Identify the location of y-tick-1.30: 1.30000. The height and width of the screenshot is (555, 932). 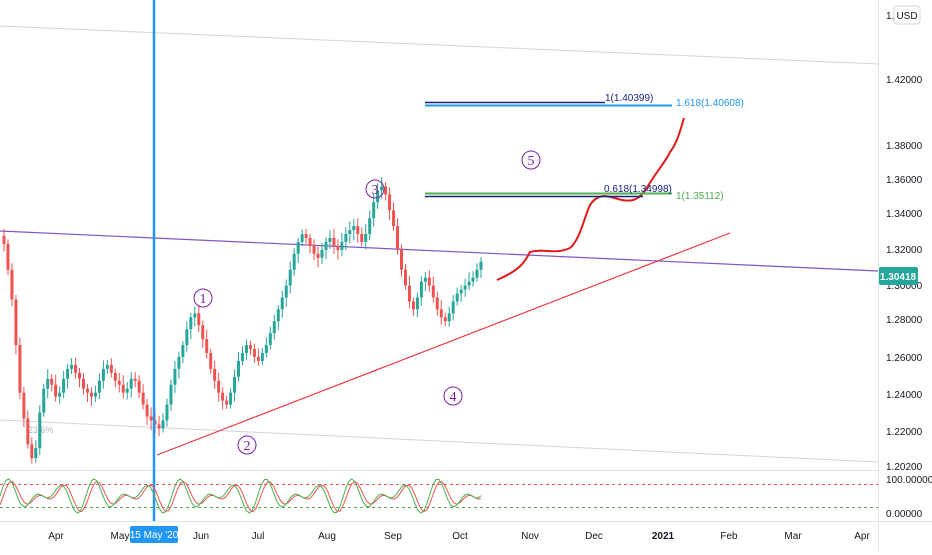
(904, 286).